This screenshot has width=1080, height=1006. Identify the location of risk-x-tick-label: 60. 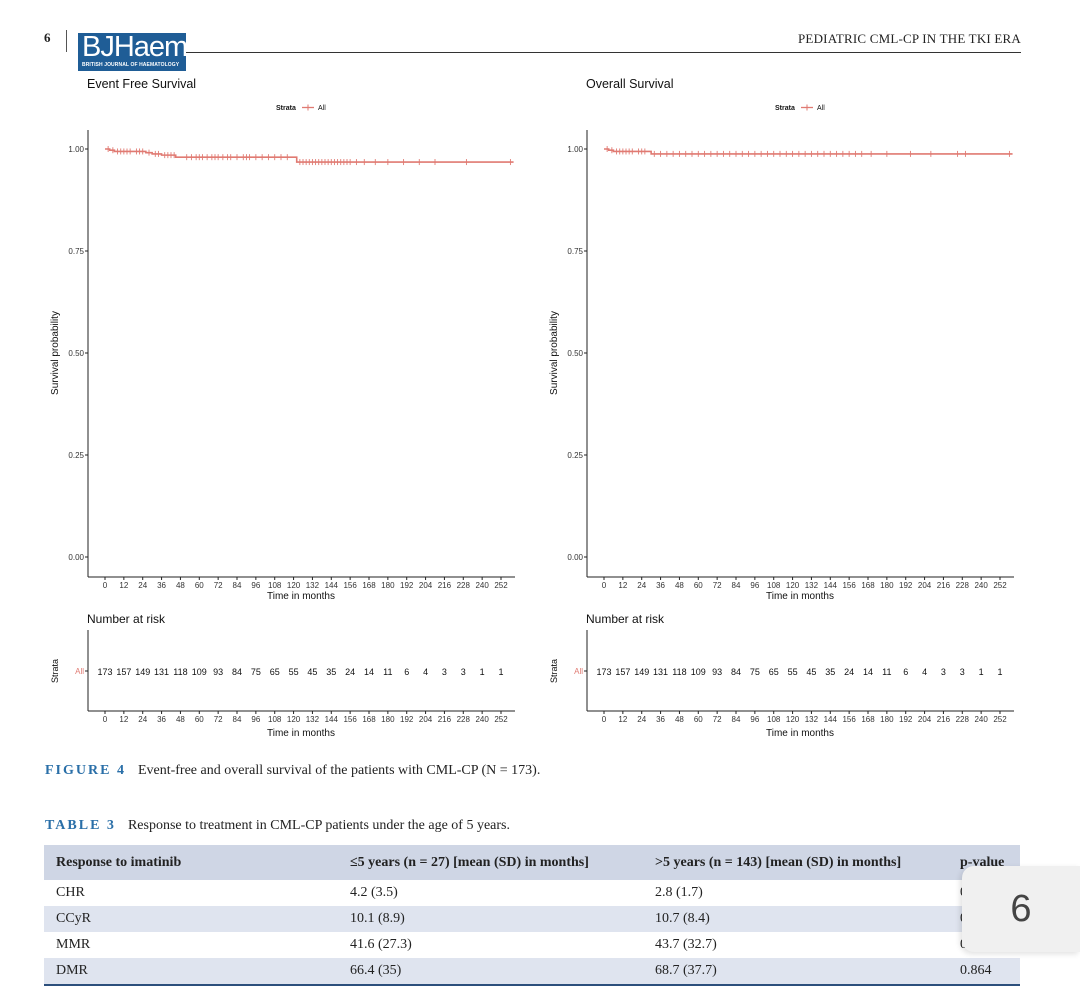
(199, 719).